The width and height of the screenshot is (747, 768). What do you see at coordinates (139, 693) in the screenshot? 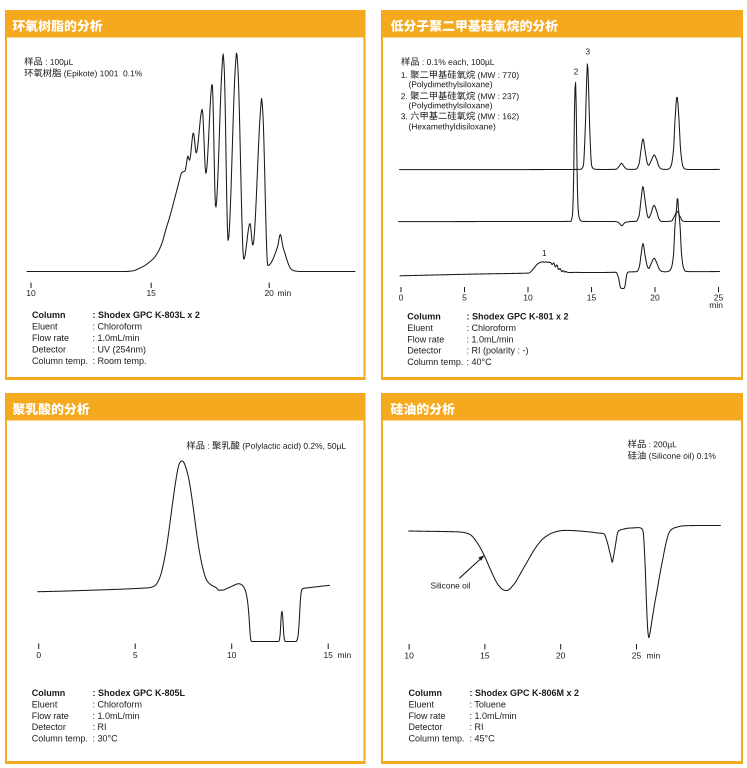
I see `svg-text:: Shodex GPC K-805L: : Shodex GPC K-805L` at bounding box center [139, 693].